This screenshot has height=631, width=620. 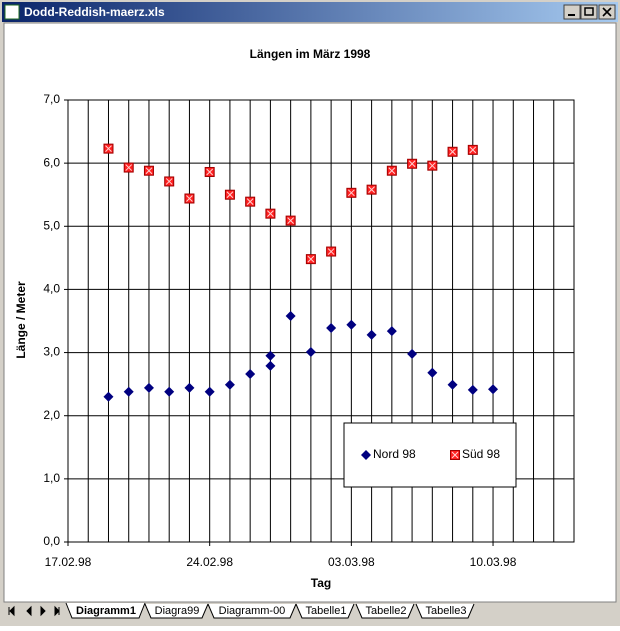 I want to click on window-title: Dodd-Reddish-maerz.xls, so click(x=94, y=12).